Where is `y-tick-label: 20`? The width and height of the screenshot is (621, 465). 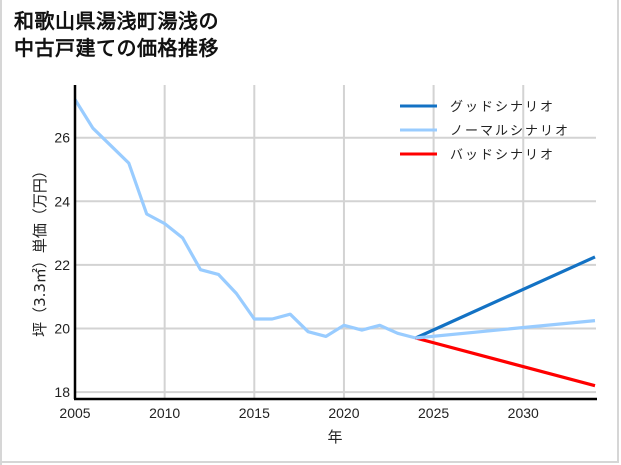 y-tick-label: 20 is located at coordinates (62, 329).